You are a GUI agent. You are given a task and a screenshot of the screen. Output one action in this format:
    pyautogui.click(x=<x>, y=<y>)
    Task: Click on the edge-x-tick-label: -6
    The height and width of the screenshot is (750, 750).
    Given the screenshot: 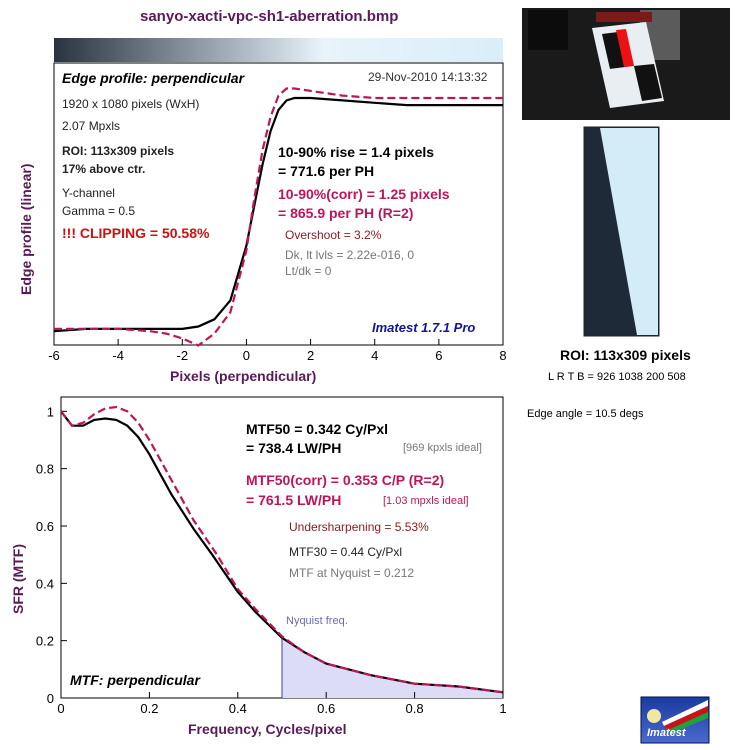 What is the action you would take?
    pyautogui.click(x=54, y=355)
    